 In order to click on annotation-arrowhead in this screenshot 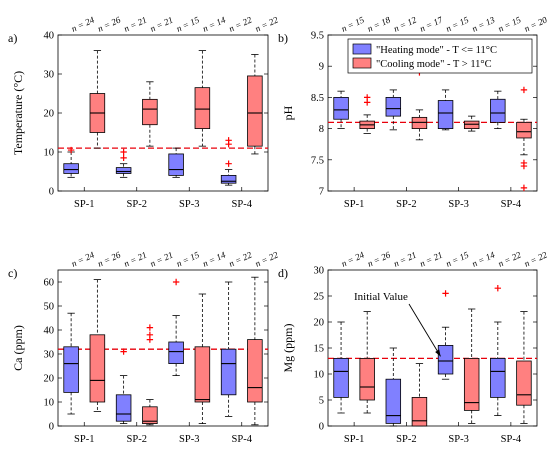, I will do `click(438, 353)`.